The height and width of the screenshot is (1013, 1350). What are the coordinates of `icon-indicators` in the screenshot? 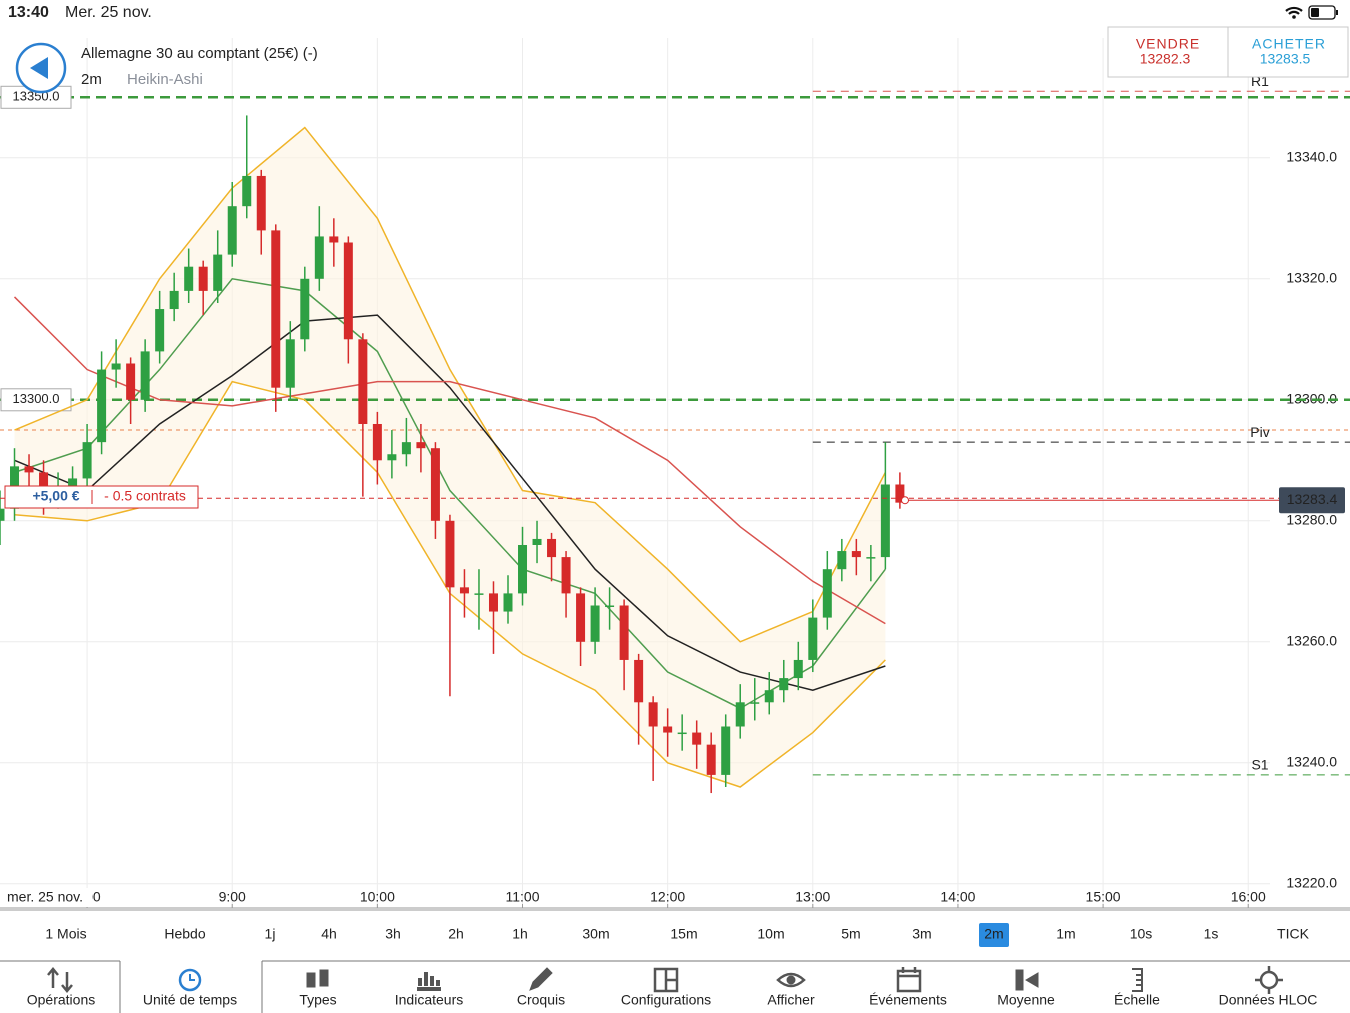 It's located at (429, 981).